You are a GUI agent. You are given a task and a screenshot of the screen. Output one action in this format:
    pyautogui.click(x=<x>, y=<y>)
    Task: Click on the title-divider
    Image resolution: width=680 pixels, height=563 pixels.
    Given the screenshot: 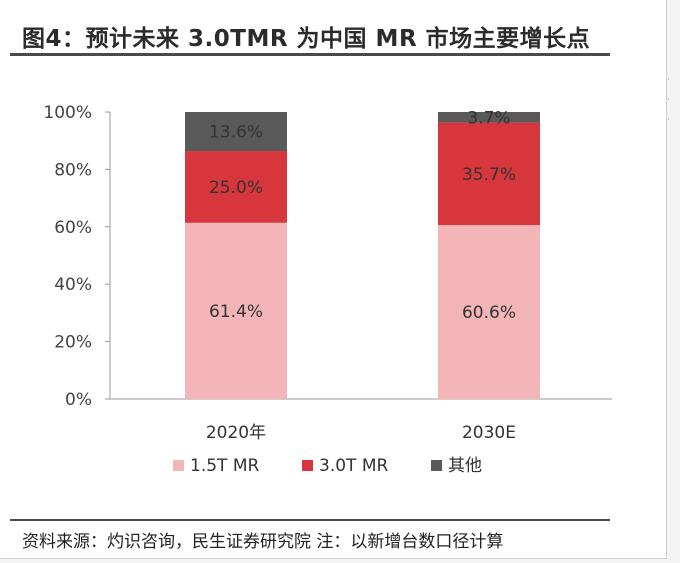 What is the action you would take?
    pyautogui.click(x=310, y=54)
    